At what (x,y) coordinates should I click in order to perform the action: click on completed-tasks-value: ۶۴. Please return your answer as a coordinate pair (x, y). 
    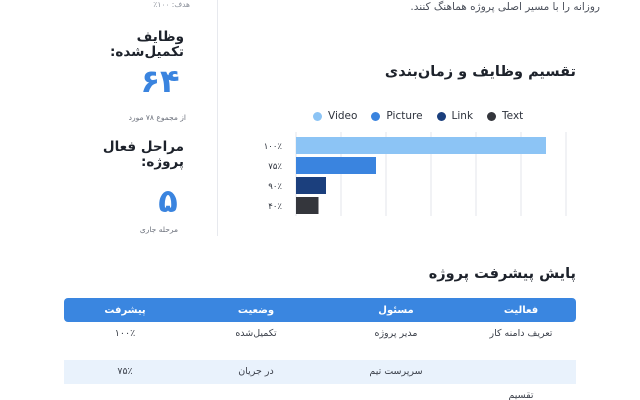
    Looking at the image, I should click on (160, 81).